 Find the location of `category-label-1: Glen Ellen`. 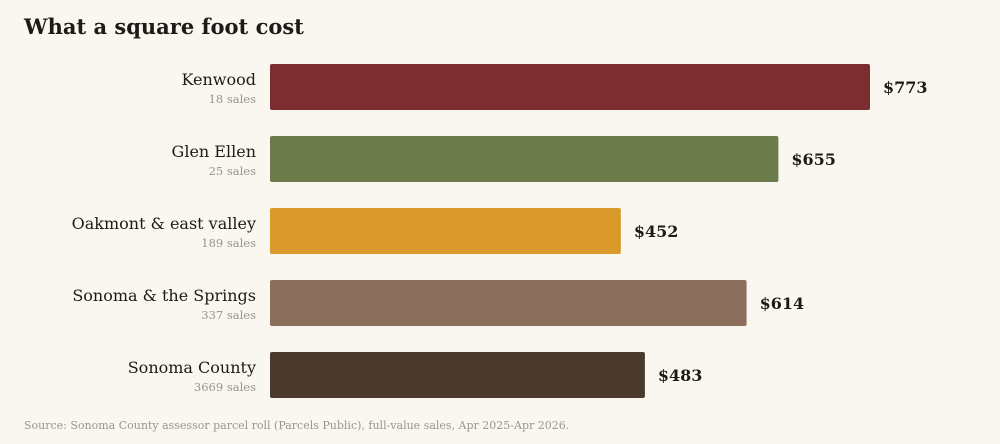

category-label-1: Glen Ellen is located at coordinates (214, 151).